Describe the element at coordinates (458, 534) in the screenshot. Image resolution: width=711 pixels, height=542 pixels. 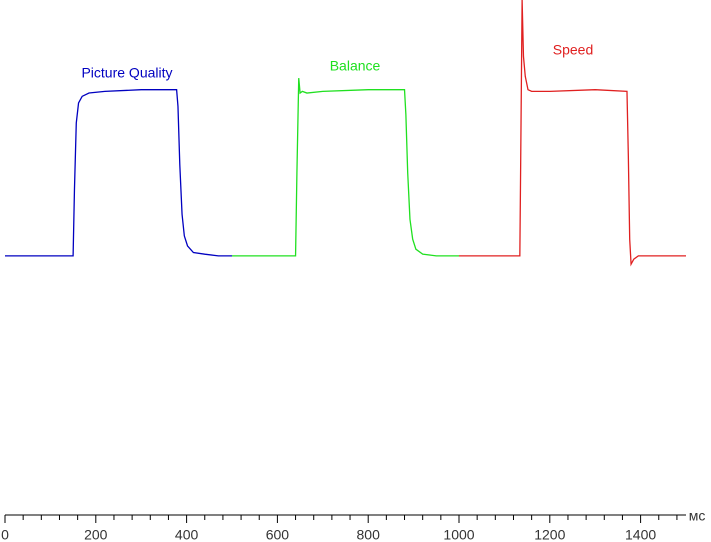
I see `x-tick-label: 1000` at that location.